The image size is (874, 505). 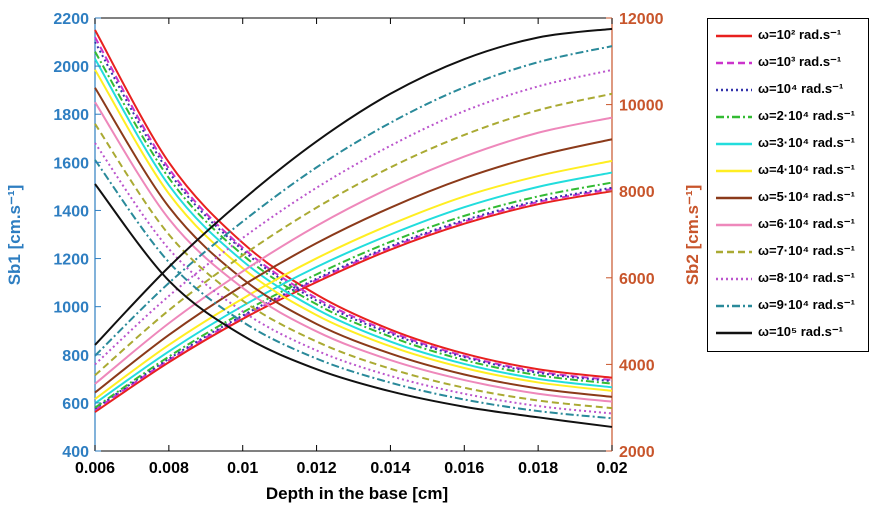 What do you see at coordinates (800, 61) in the screenshot?
I see `legend-label: ω=10³ rad.s⁻¹` at bounding box center [800, 61].